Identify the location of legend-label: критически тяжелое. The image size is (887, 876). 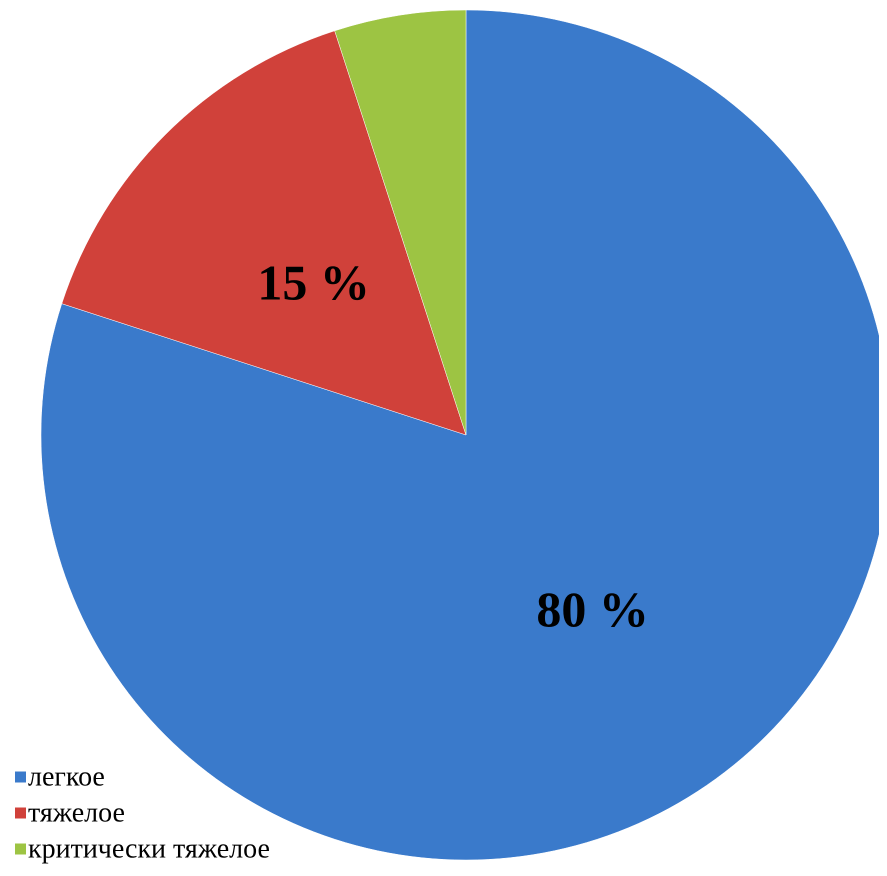
(149, 849).